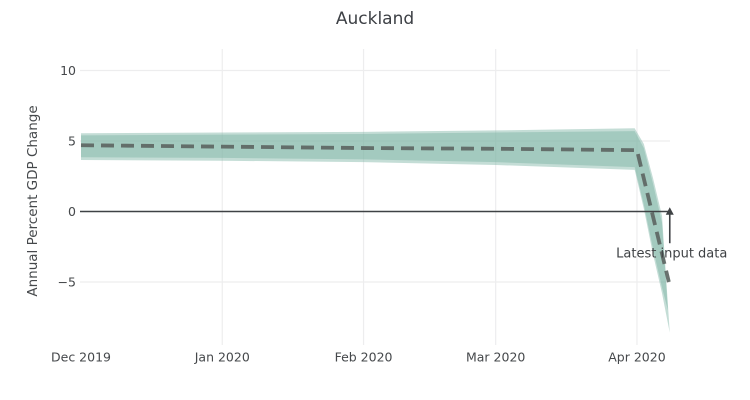 This screenshot has height=400, width=750. I want to click on y-tick-label: −5, so click(67, 282).